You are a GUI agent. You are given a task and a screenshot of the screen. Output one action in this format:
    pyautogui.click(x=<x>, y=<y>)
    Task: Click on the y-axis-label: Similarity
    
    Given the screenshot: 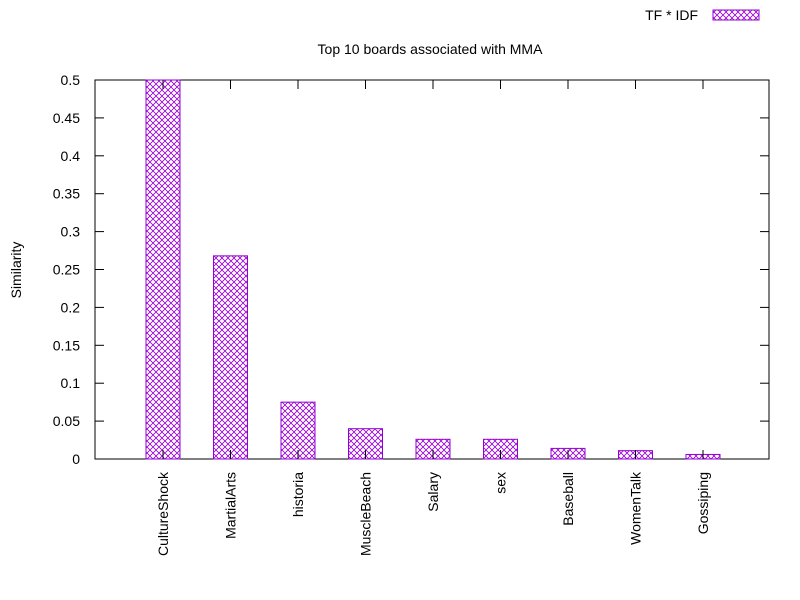 What is the action you would take?
    pyautogui.click(x=16, y=270)
    